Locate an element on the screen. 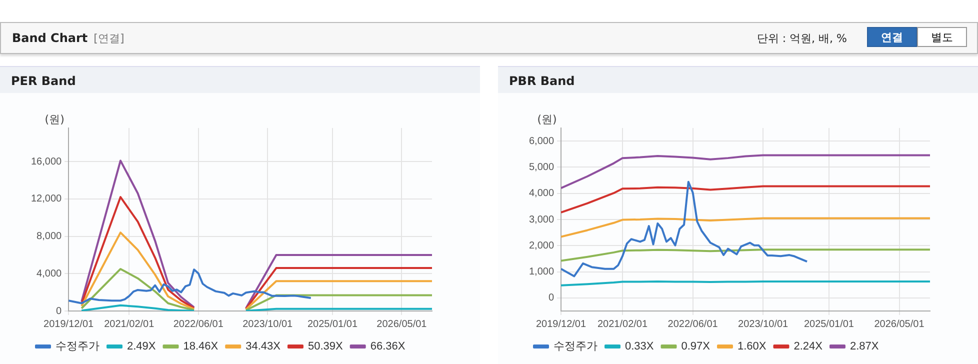  legend-label: 50.39X is located at coordinates (326, 346).